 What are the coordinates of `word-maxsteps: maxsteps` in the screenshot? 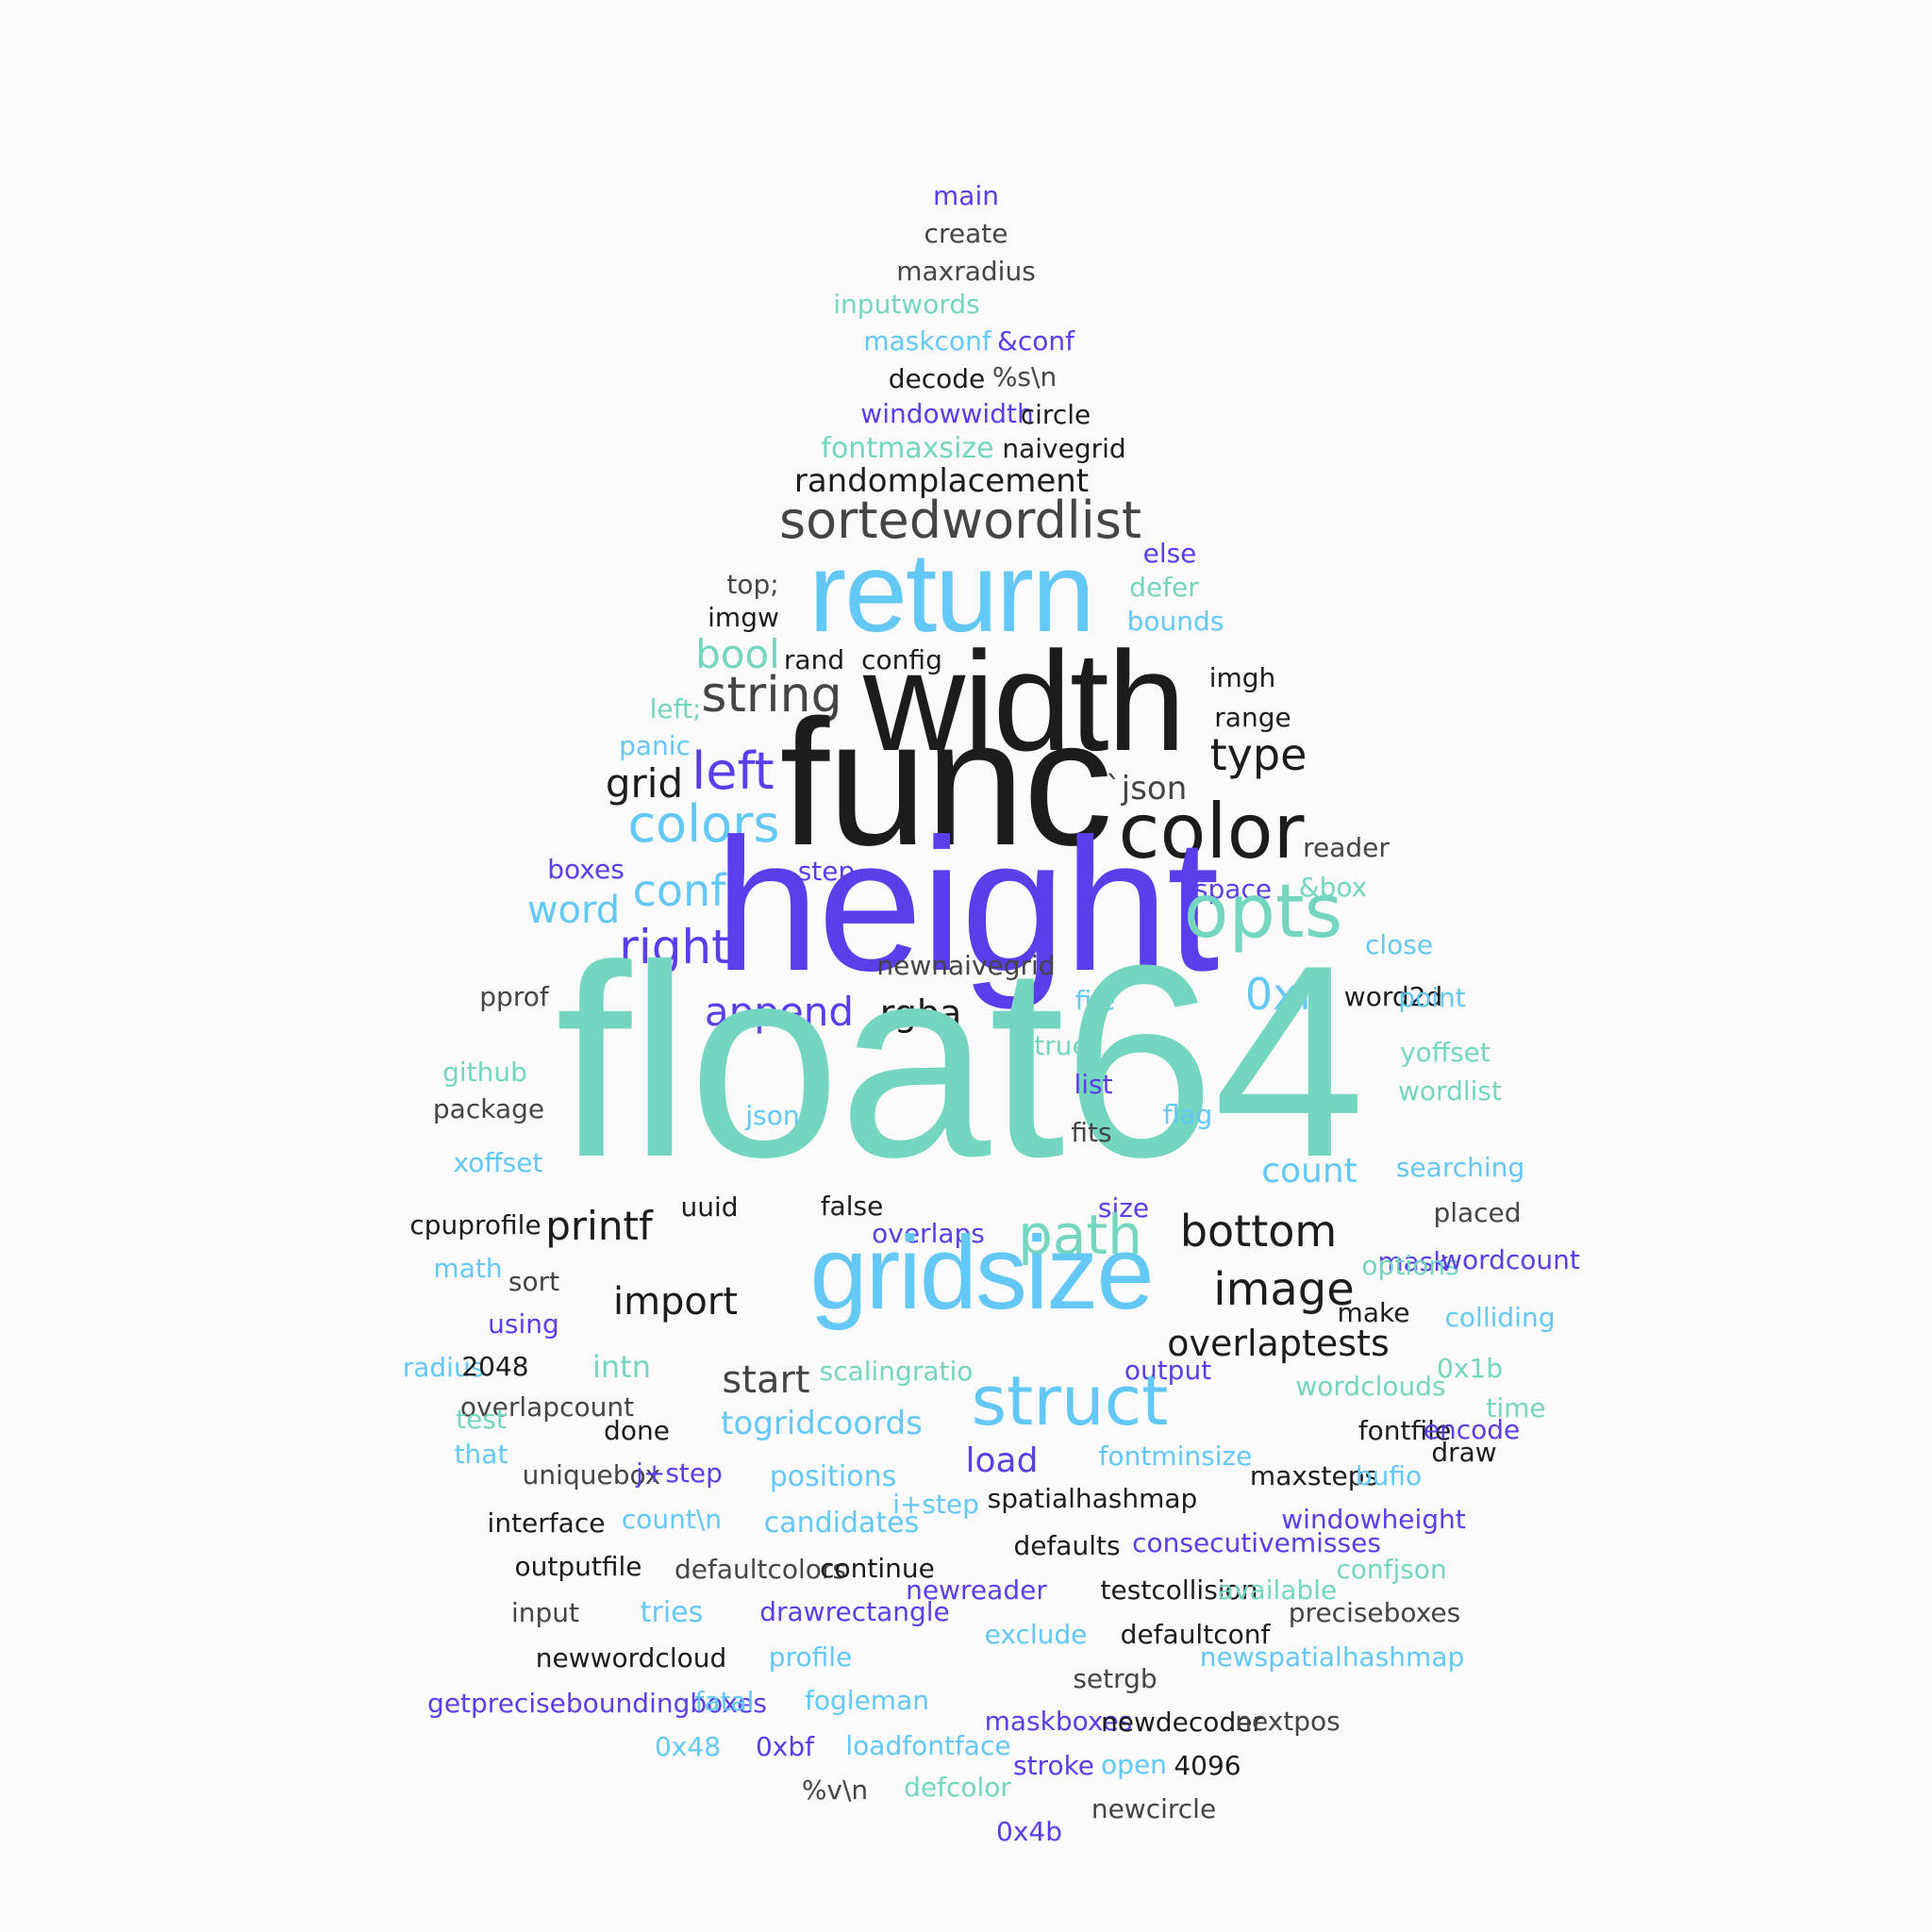 It's located at (1314, 1476).